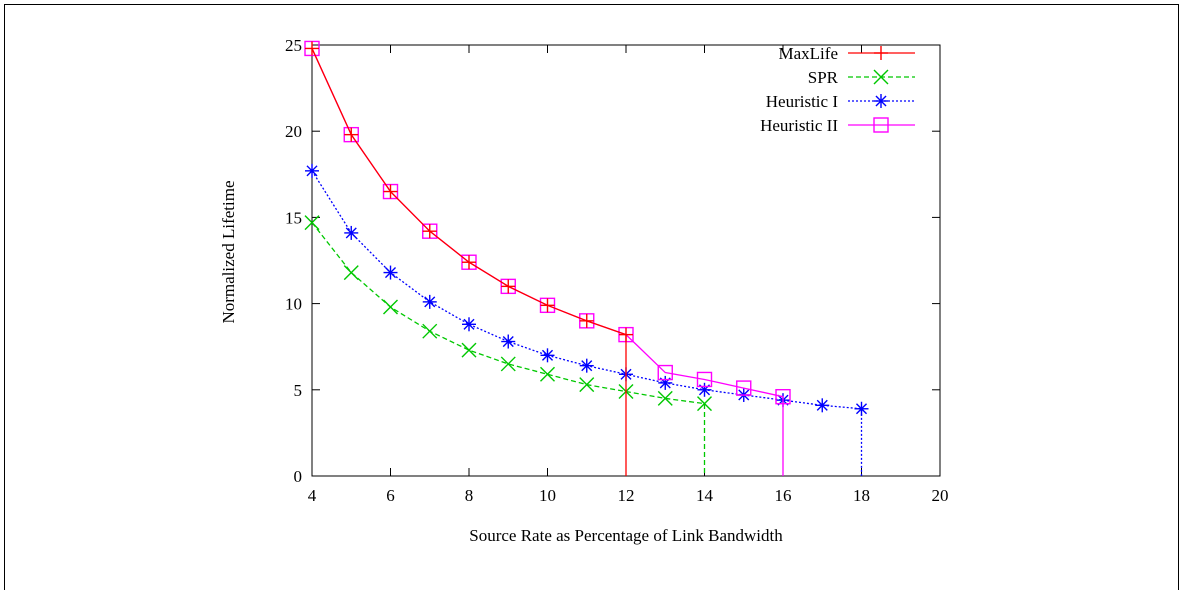  I want to click on y-tick-label: 5, so click(298, 390).